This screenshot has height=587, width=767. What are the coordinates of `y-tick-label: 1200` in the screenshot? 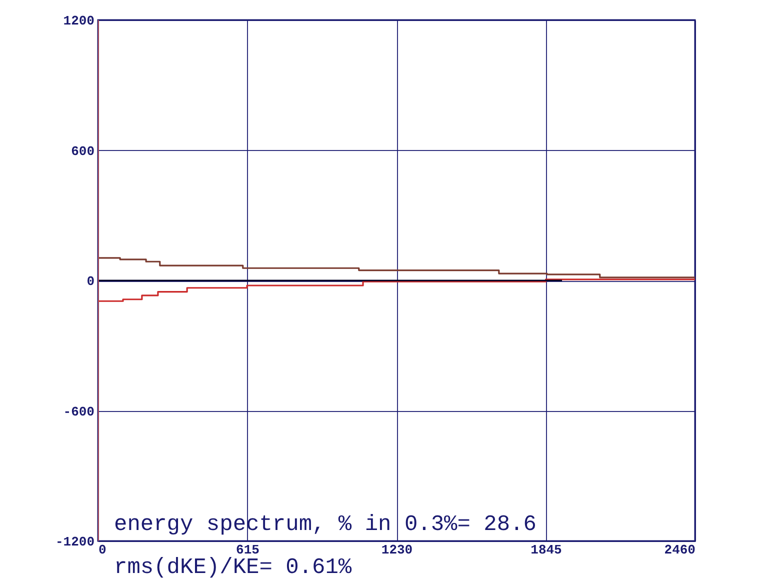 It's located at (79, 21).